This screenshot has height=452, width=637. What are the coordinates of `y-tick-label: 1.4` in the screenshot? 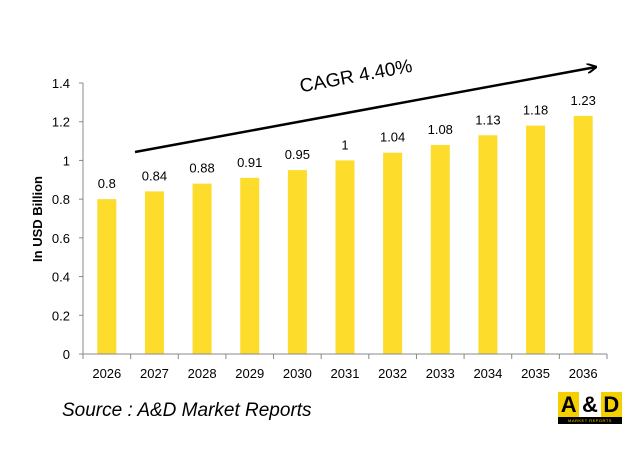 It's located at (61, 83).